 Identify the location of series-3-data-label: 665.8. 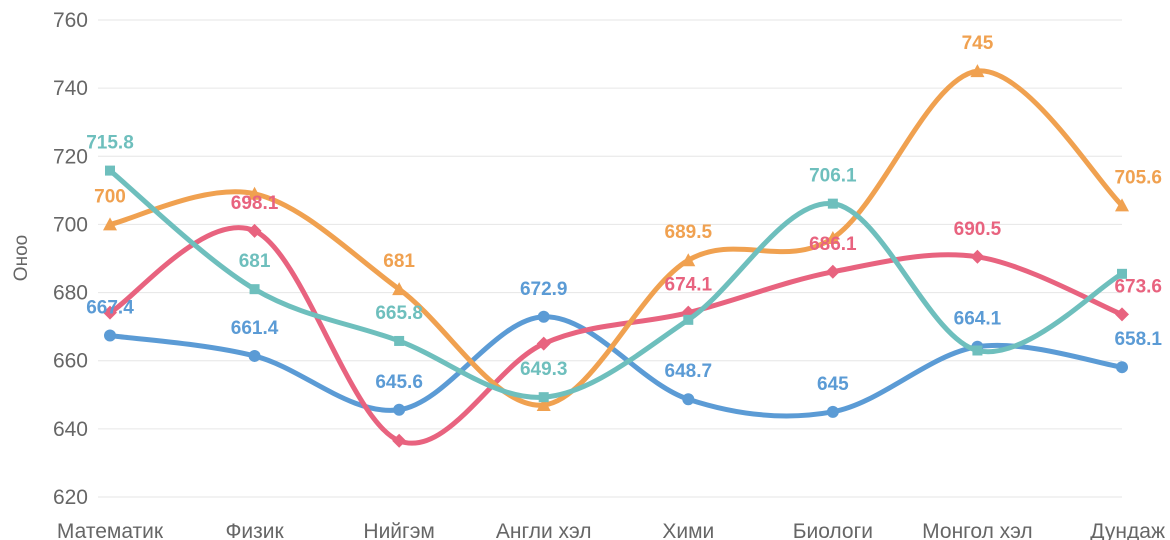
(399, 313).